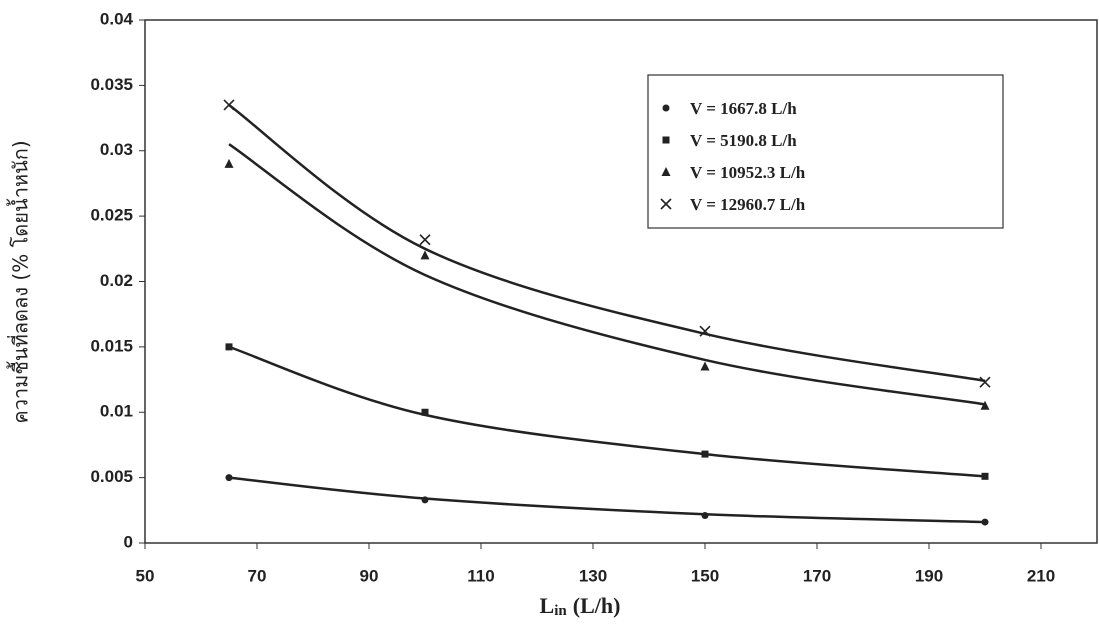 Image resolution: width=1099 pixels, height=626 pixels. I want to click on x-tick-label: 130, so click(593, 575).